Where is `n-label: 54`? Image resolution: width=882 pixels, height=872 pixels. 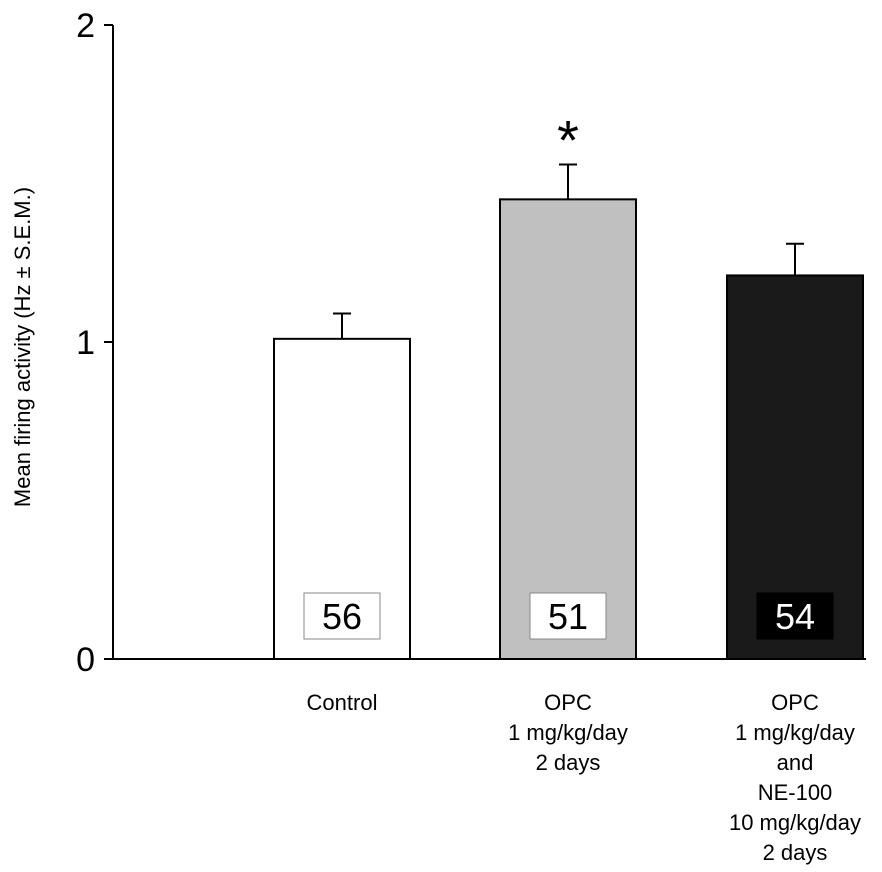 n-label: 54 is located at coordinates (795, 616).